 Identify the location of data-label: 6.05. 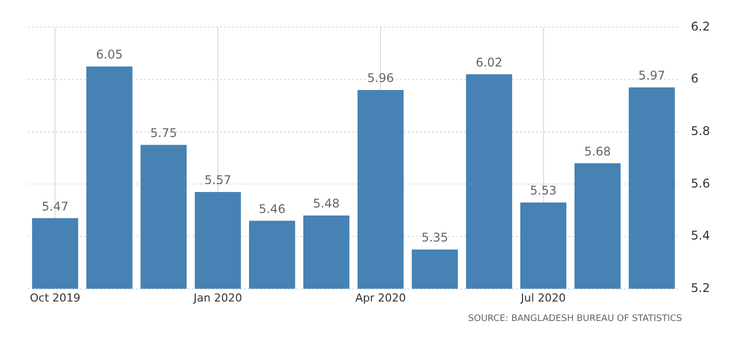
(109, 55).